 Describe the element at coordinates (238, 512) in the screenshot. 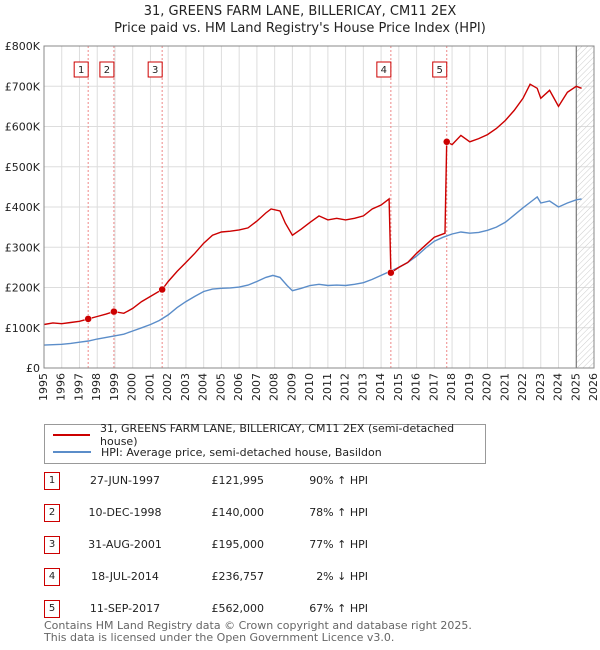

I see `transaction-price: £140,000` at that location.